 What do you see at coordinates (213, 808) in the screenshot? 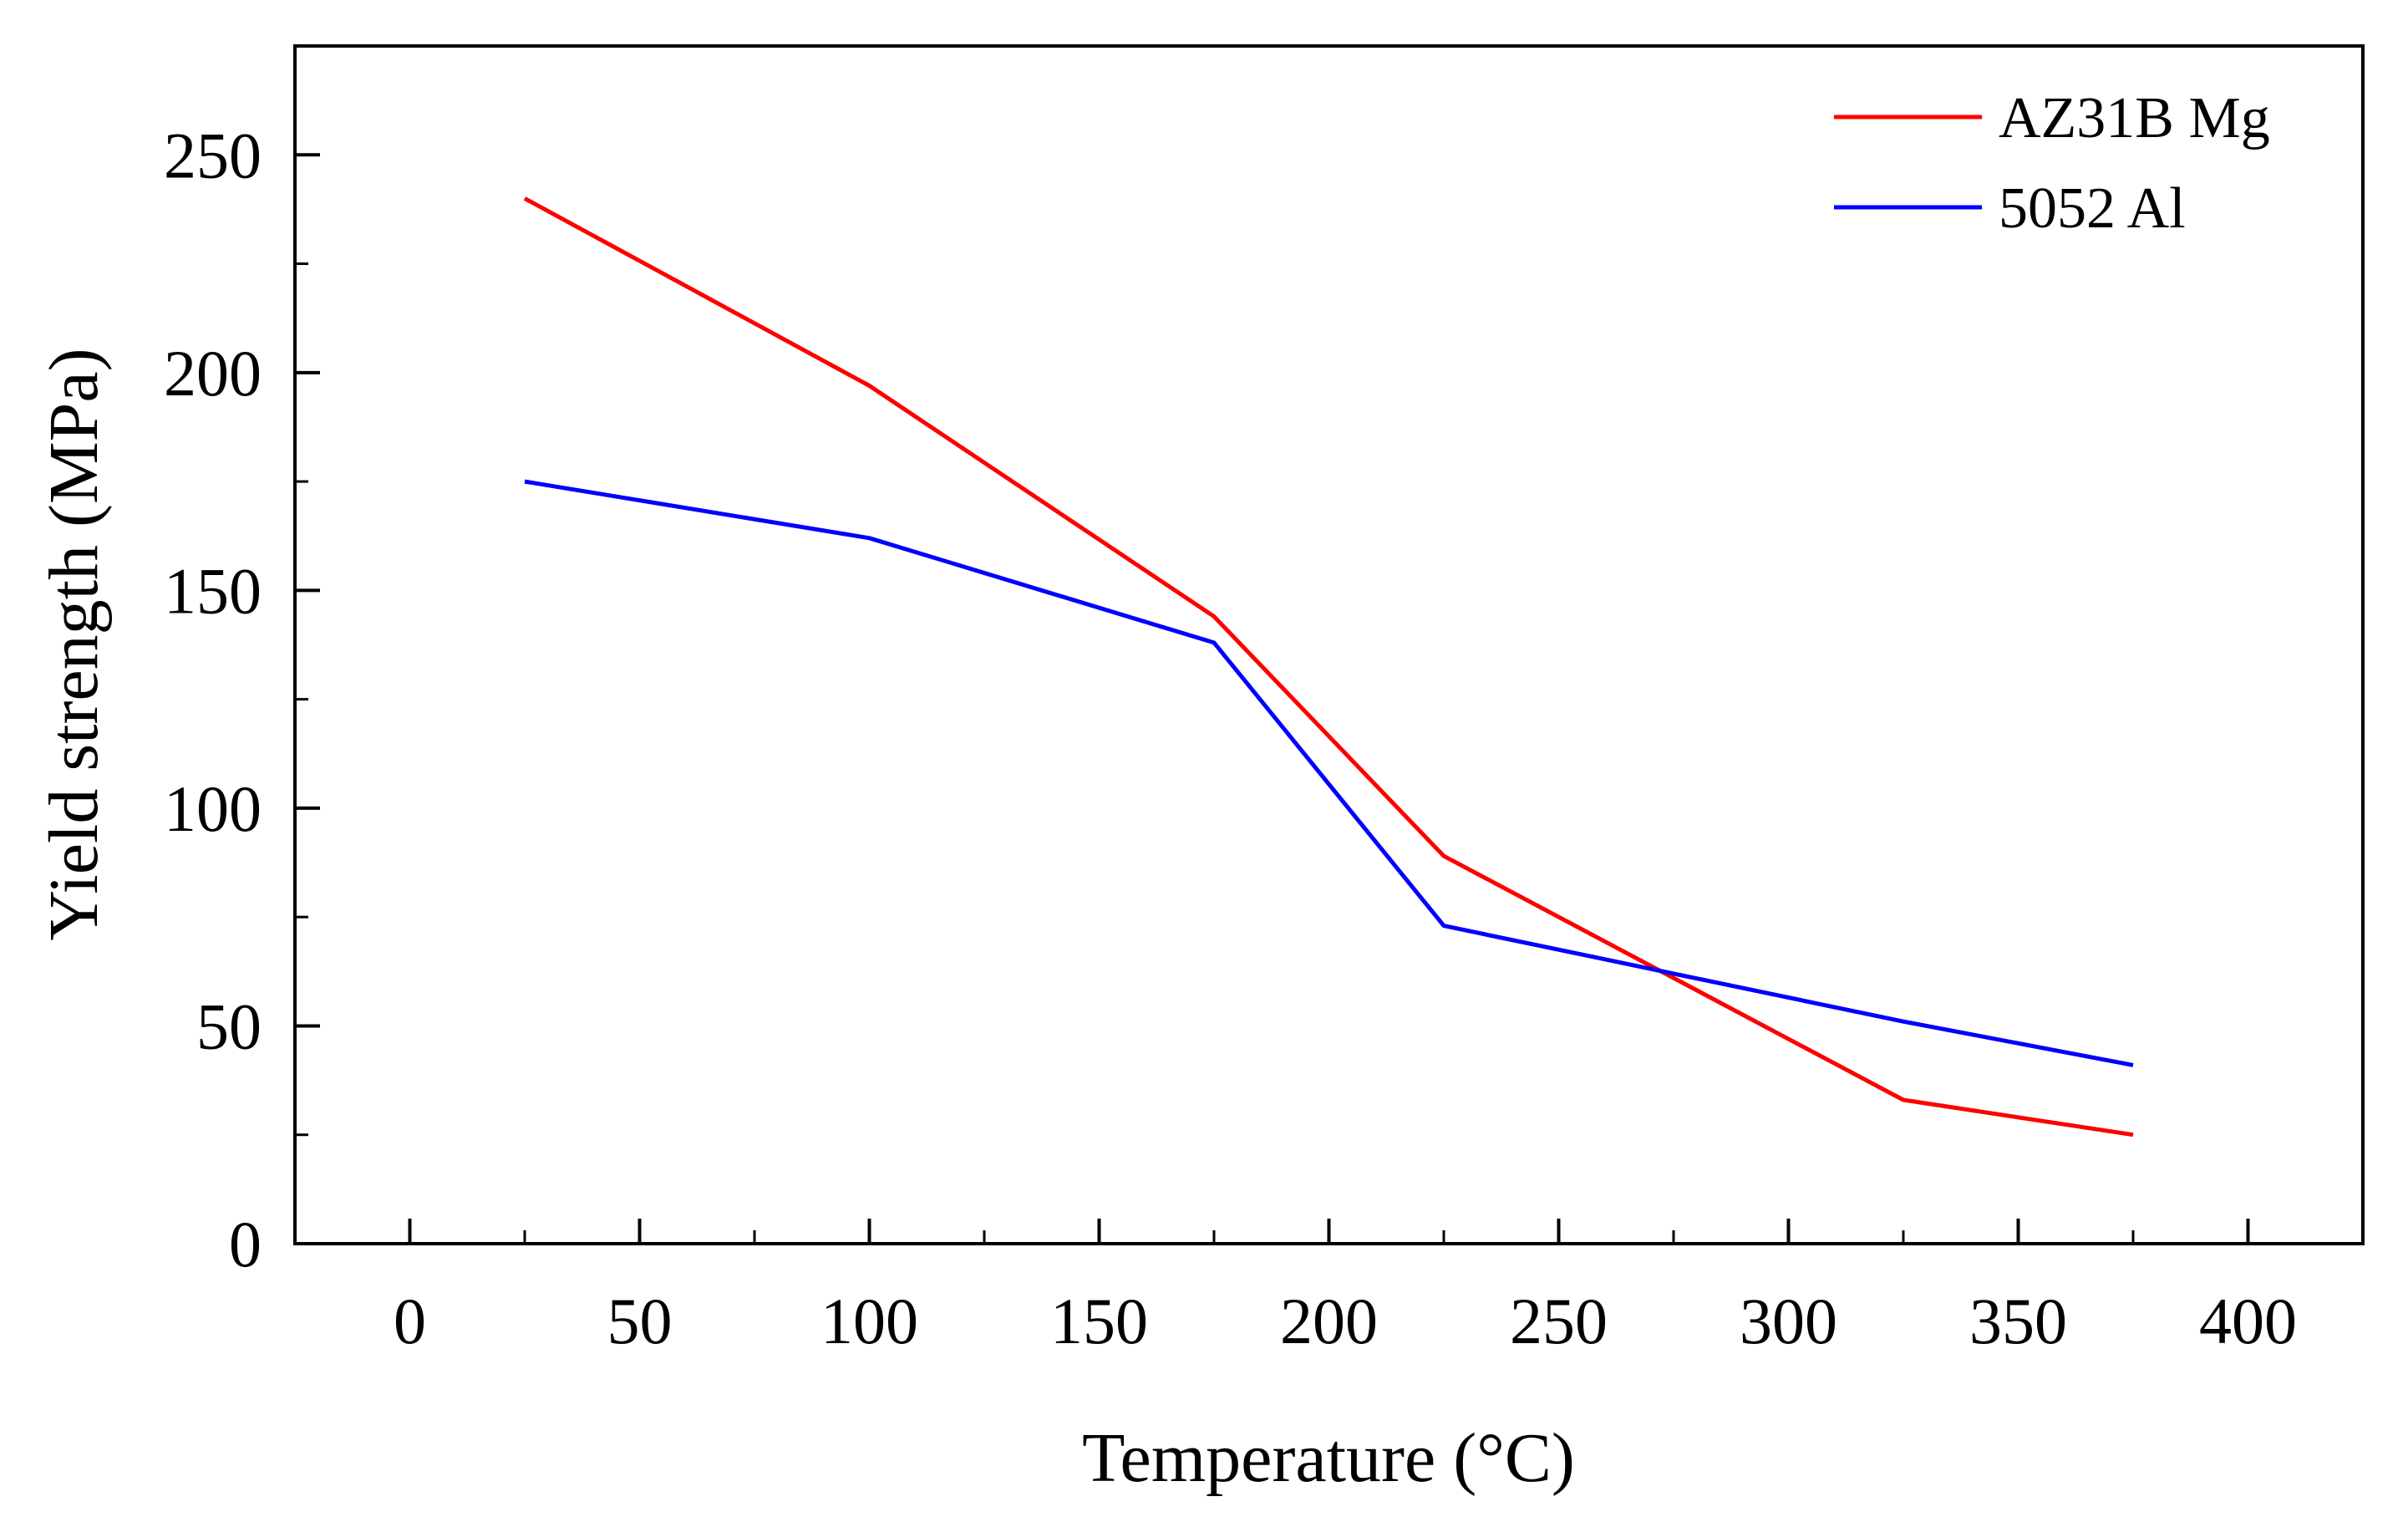
I see `y-tick-label: 100` at bounding box center [213, 808].